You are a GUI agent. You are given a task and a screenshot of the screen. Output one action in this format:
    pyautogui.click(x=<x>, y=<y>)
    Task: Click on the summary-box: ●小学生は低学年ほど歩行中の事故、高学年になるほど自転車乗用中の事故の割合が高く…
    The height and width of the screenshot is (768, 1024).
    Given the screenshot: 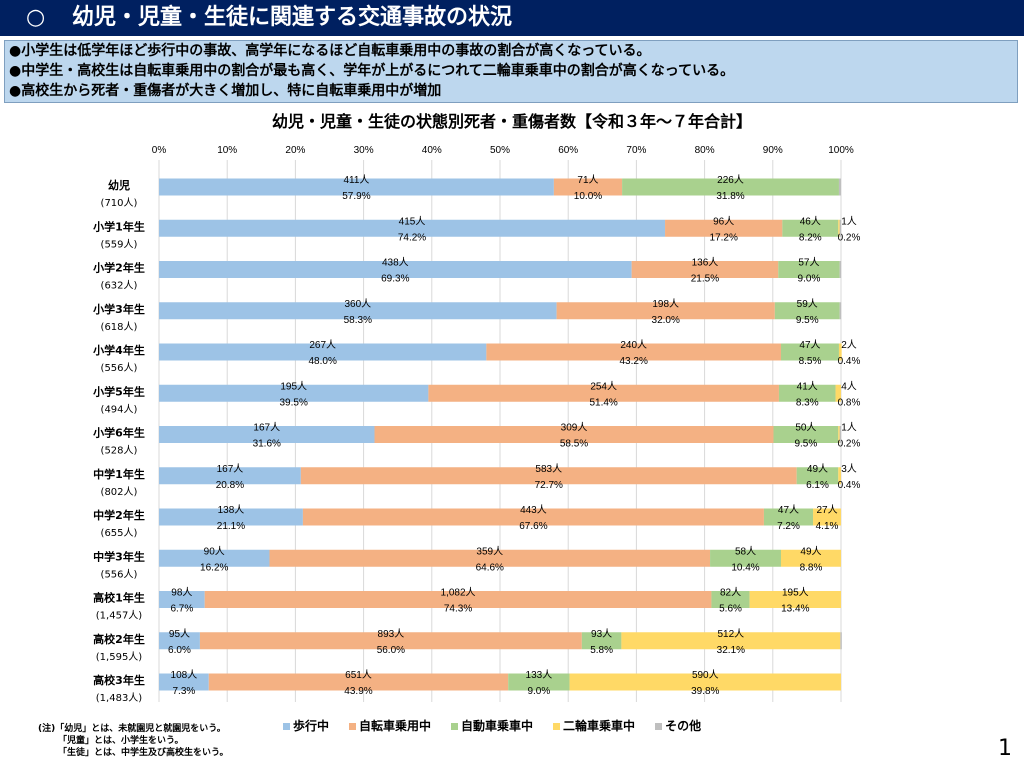 What is the action you would take?
    pyautogui.click(x=511, y=71)
    